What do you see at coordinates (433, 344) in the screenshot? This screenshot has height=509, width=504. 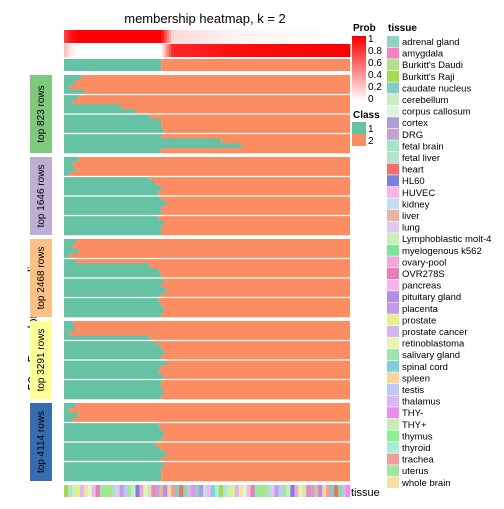 I see `tissue-legend-label: retinoblastoma` at bounding box center [433, 344].